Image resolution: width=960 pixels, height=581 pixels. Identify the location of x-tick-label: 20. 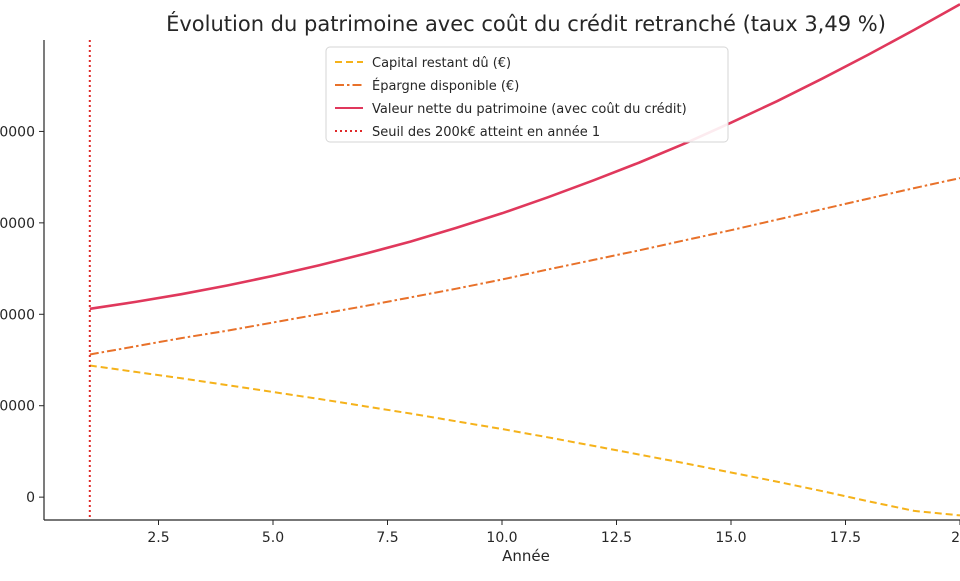
(955, 538).